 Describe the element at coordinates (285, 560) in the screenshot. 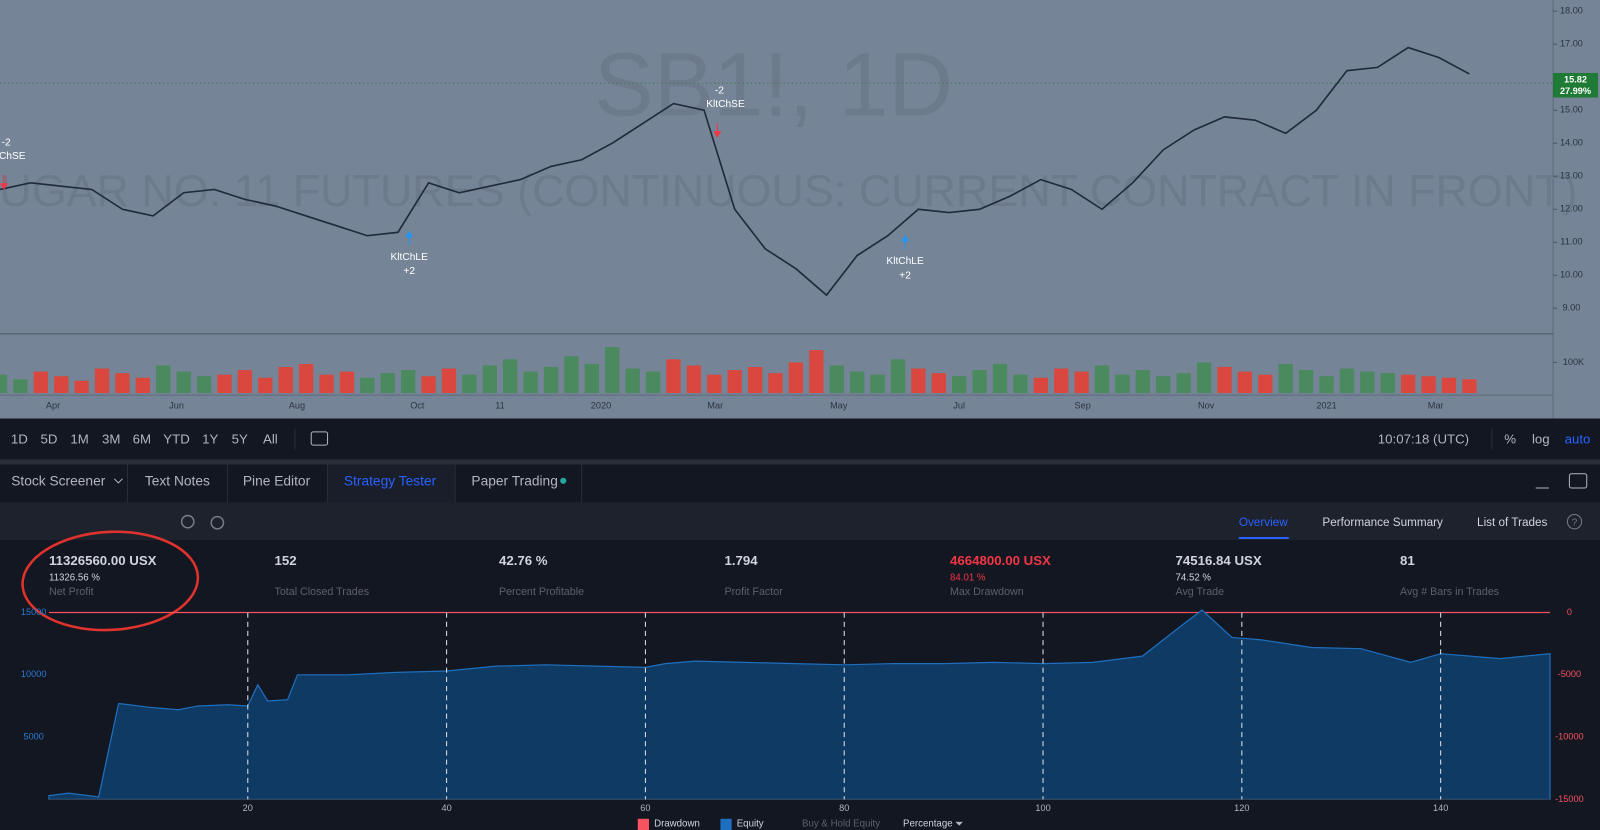

I see `metric-value: 152` at that location.